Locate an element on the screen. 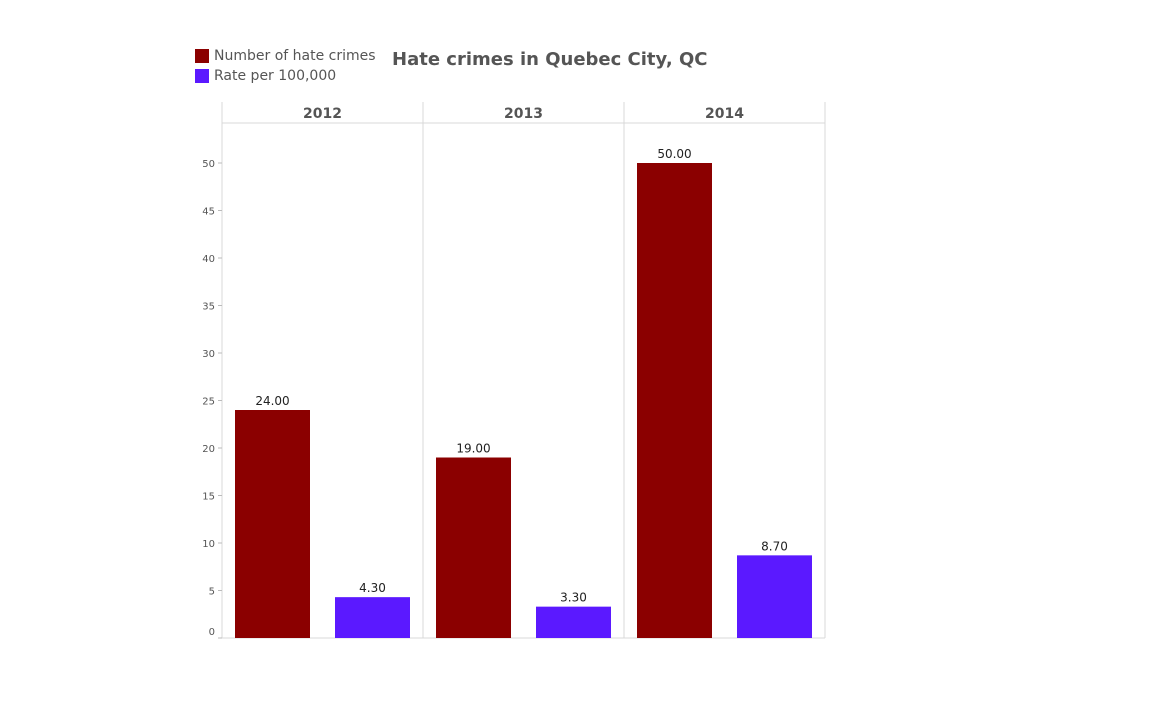 The image size is (1152, 720). legend-item-rate-per-100000: Rate per 100,000 is located at coordinates (285, 76).